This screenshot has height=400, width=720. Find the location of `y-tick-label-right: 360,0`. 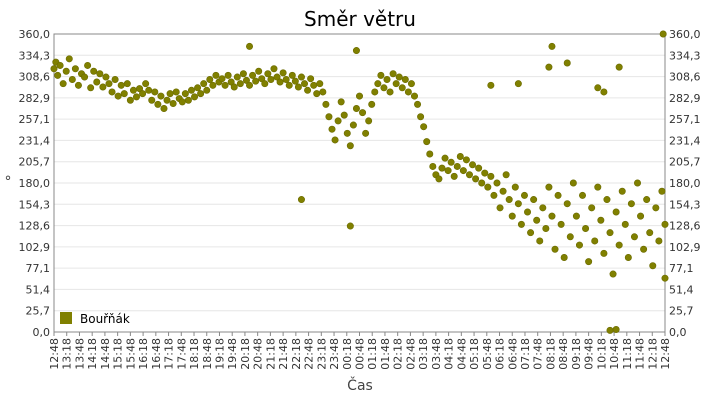

y-tick-label-right: 360,0 is located at coordinates (685, 34).